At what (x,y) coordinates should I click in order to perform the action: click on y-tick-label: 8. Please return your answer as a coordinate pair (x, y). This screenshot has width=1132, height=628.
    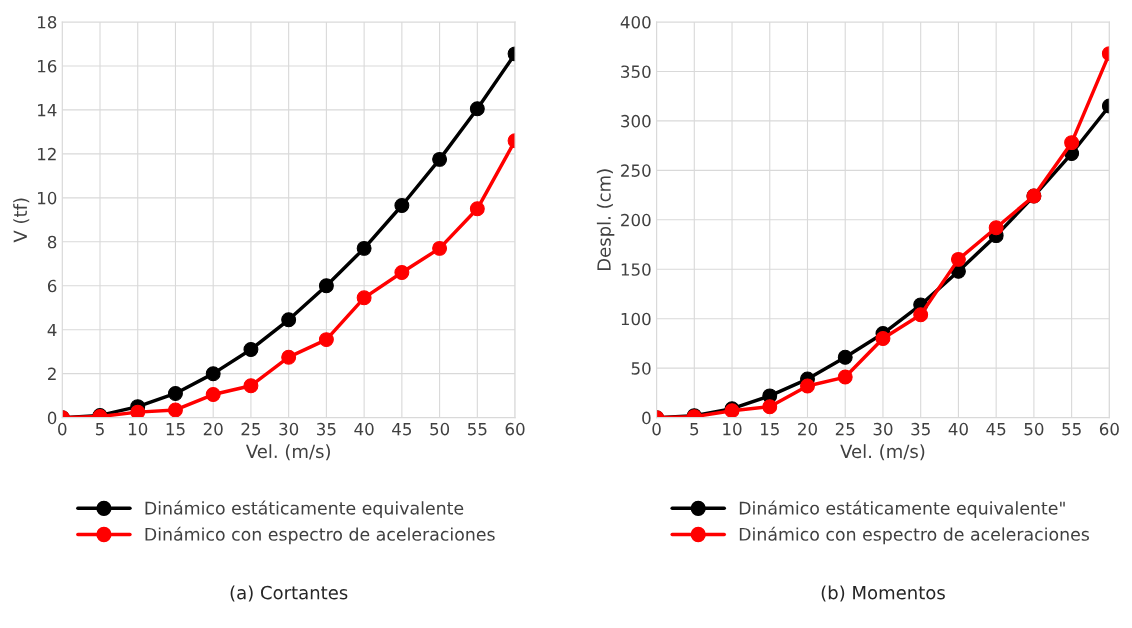
    Looking at the image, I should click on (52, 242).